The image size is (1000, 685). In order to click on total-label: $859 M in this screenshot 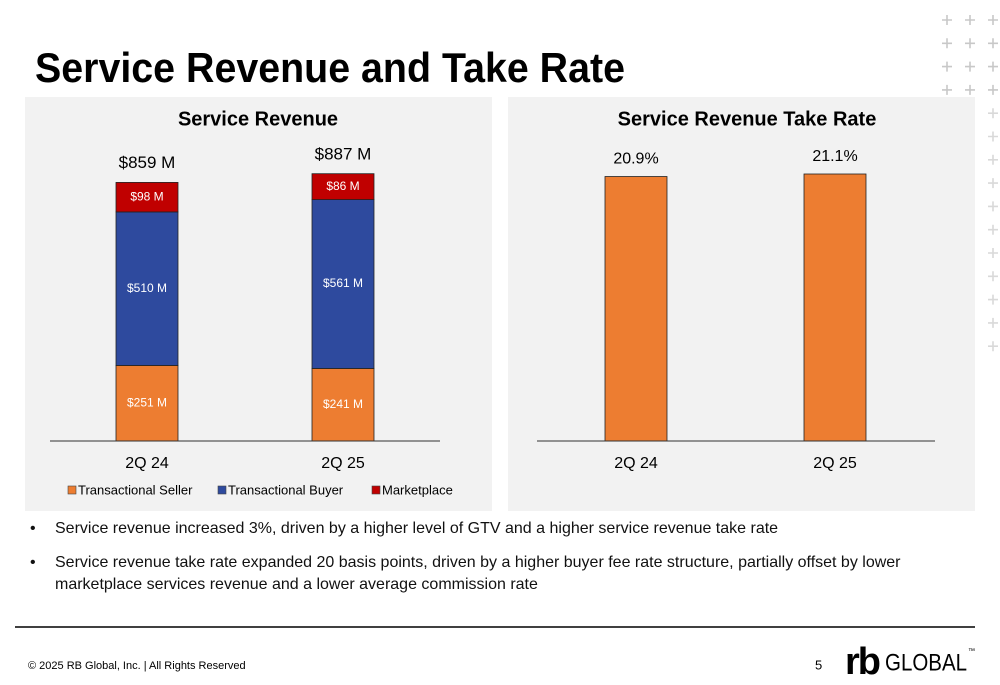, I will do `click(147, 162)`.